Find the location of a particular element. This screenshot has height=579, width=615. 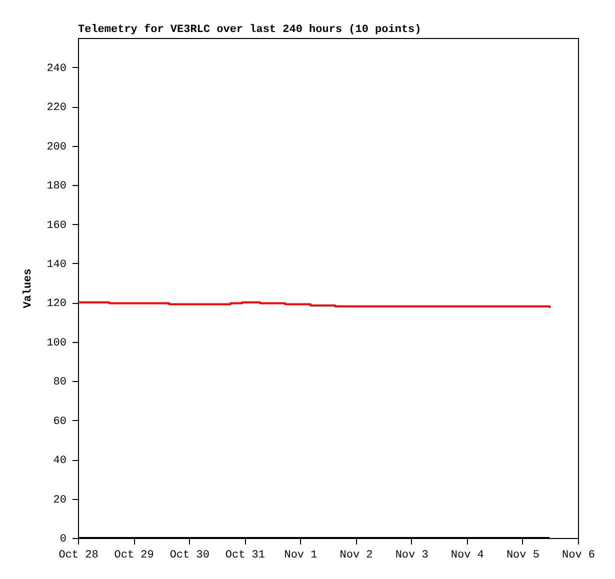

y-tick-label: 0 is located at coordinates (63, 540).